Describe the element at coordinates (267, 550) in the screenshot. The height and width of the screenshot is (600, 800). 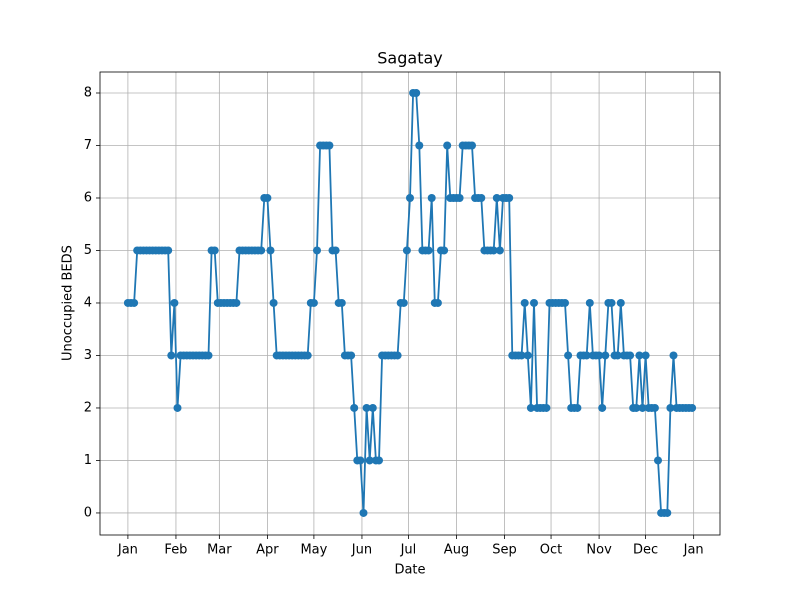
I see `x-tick-label: Apr` at that location.